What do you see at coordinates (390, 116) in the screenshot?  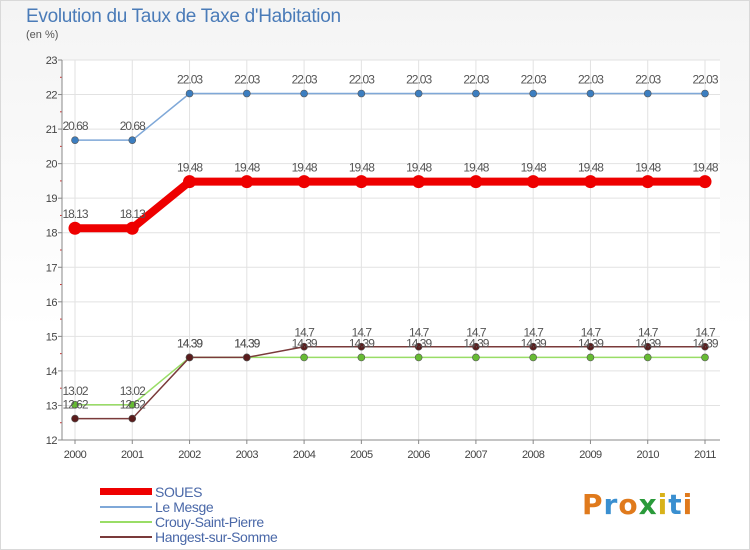 I see `series-line-le-mesge` at bounding box center [390, 116].